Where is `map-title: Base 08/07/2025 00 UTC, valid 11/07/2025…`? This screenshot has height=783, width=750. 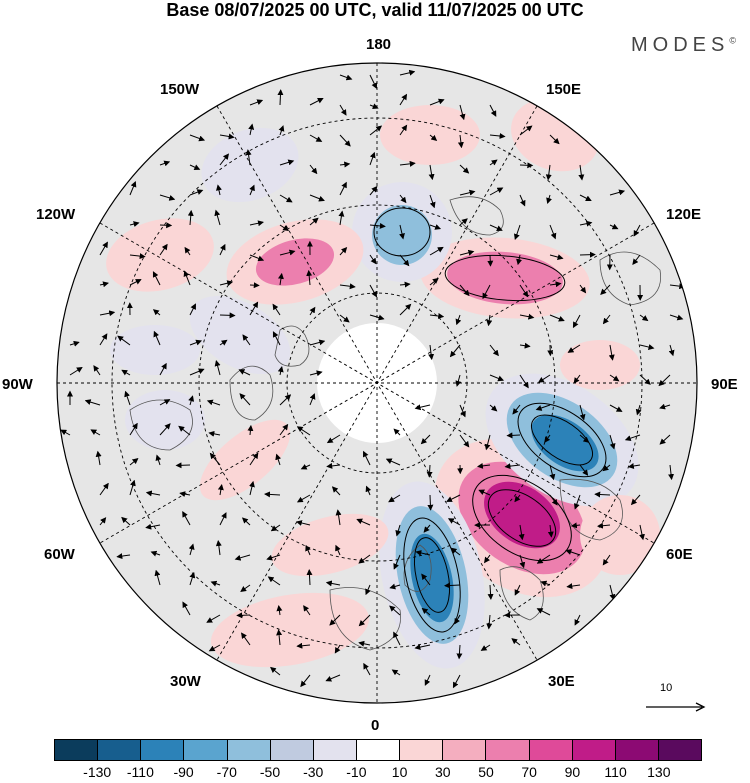 map-title: Base 08/07/2025 00 UTC, valid 11/07/2025… is located at coordinates (375, 10).